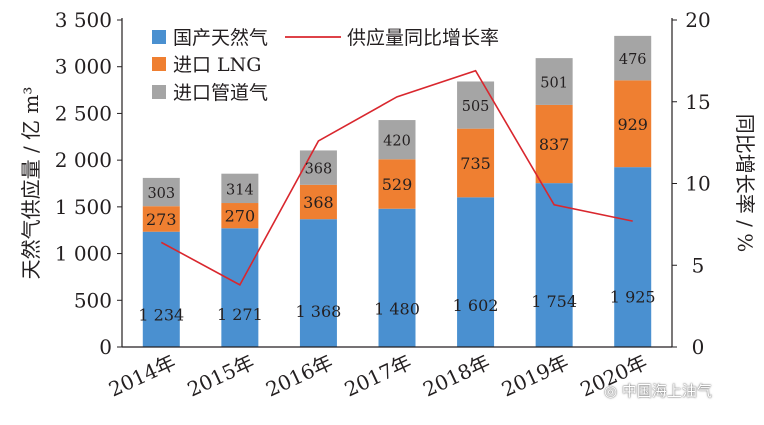  I want to click on legend-label-pipeline-gas: 进口管道气, so click(220, 93).